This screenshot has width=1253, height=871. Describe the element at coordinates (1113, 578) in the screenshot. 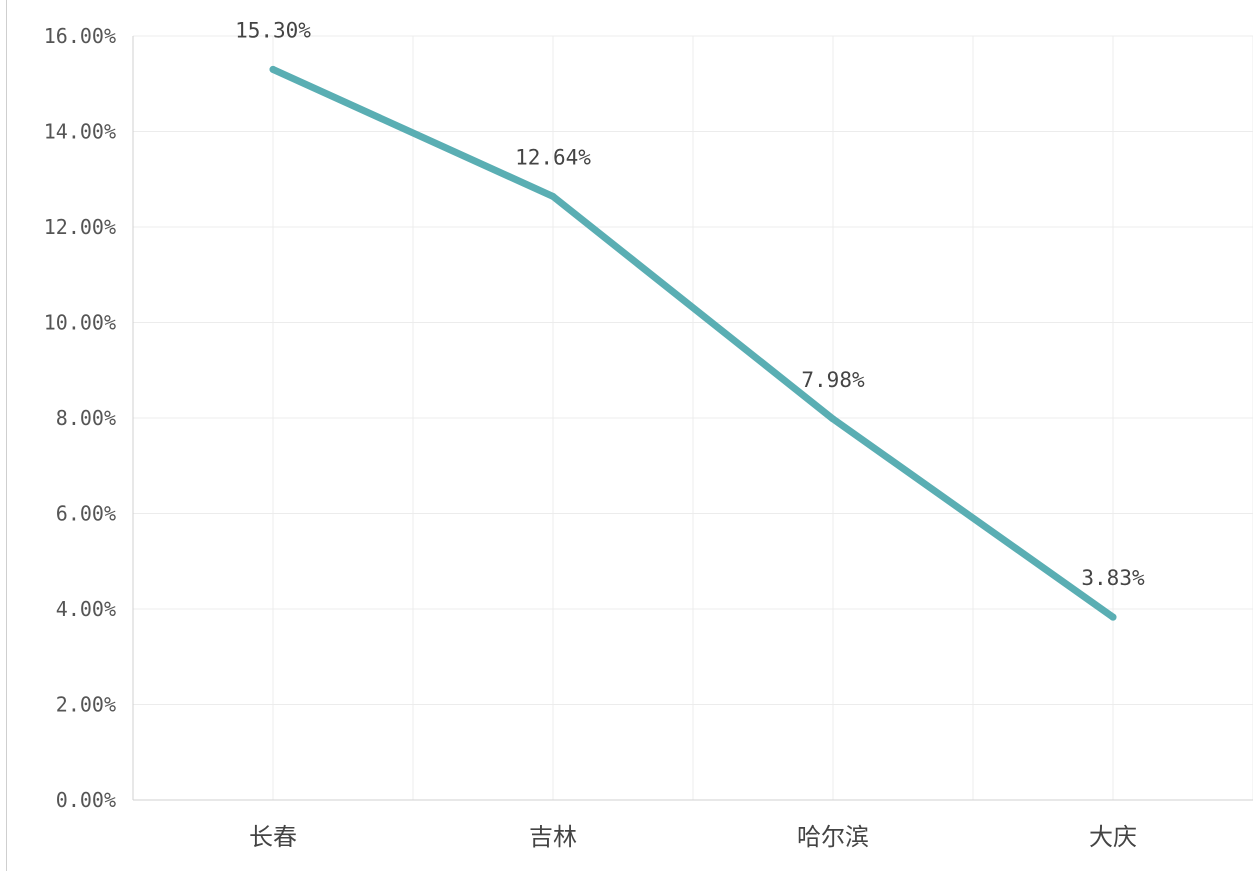

I see `data-label: 3.83%` at that location.